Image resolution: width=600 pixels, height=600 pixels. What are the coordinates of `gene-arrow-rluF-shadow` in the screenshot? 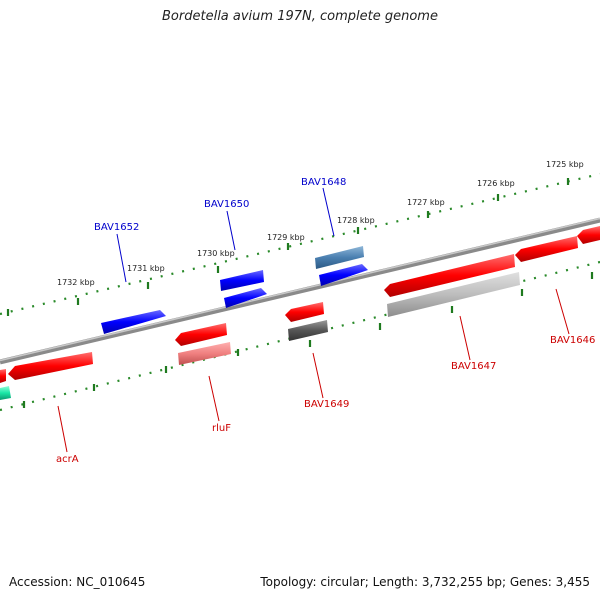 It's located at (204, 353).